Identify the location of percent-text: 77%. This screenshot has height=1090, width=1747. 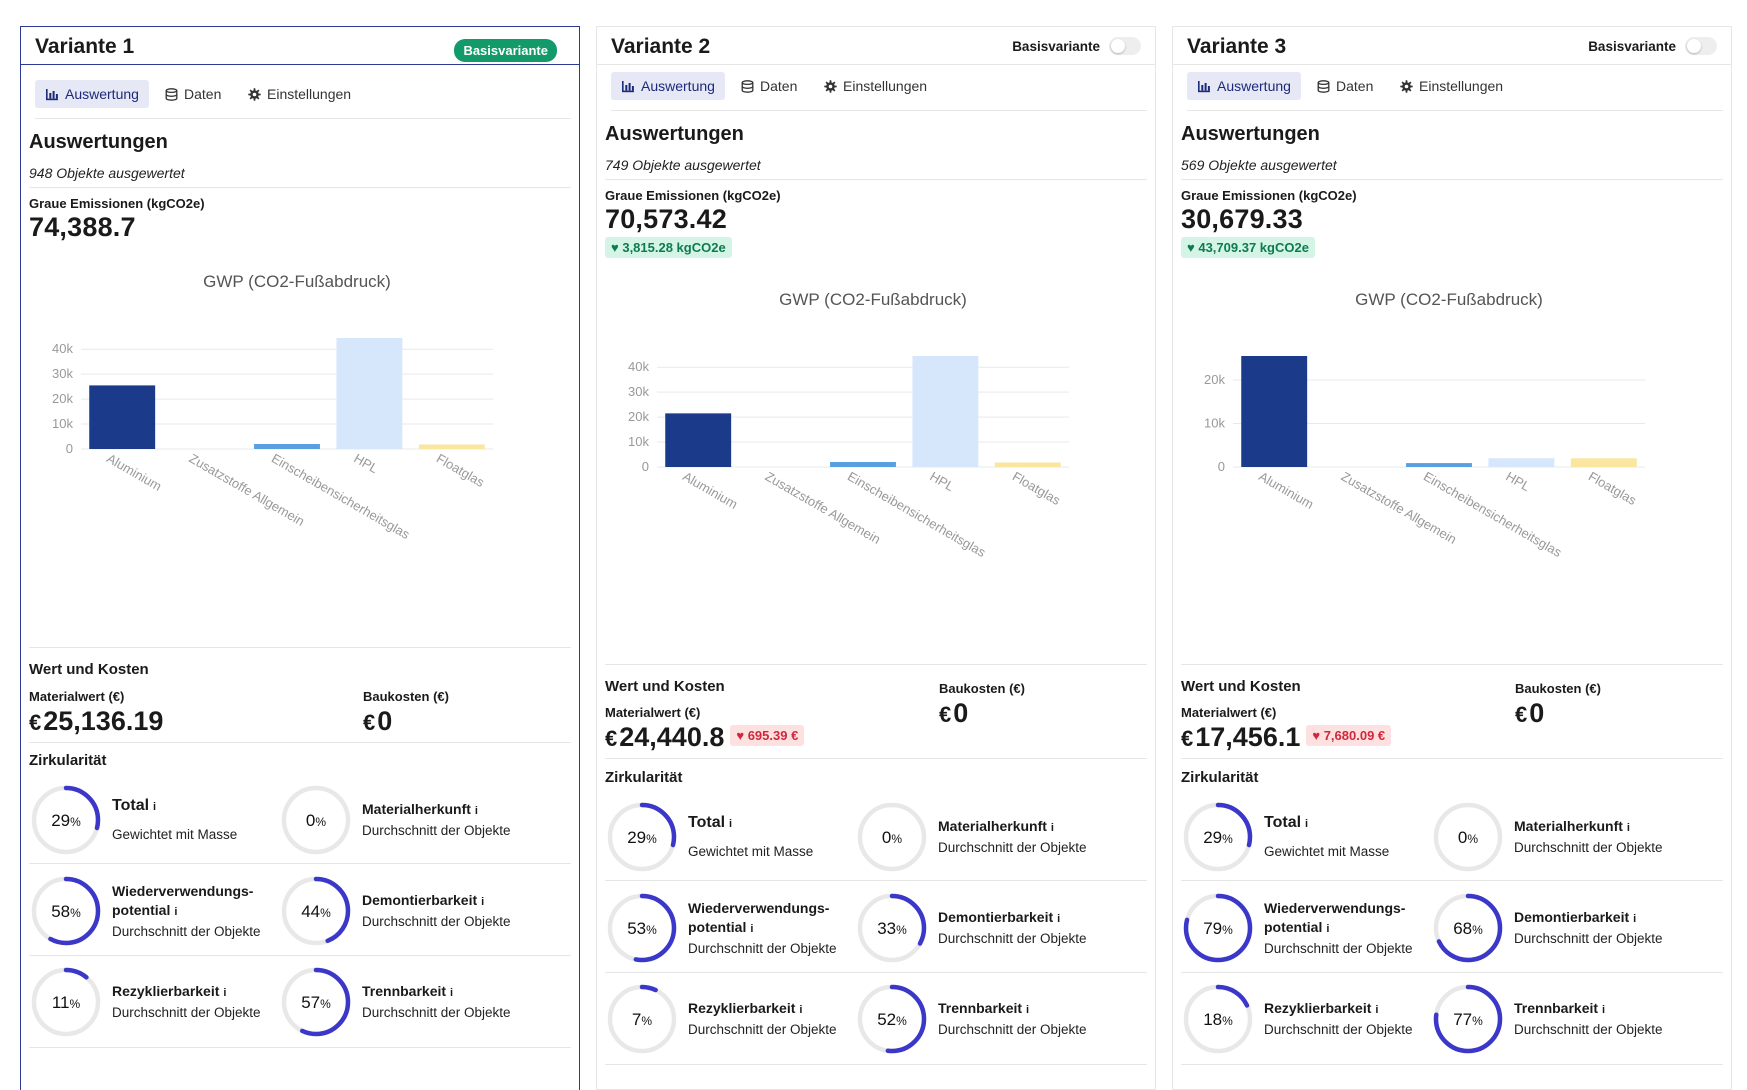
(1468, 1019).